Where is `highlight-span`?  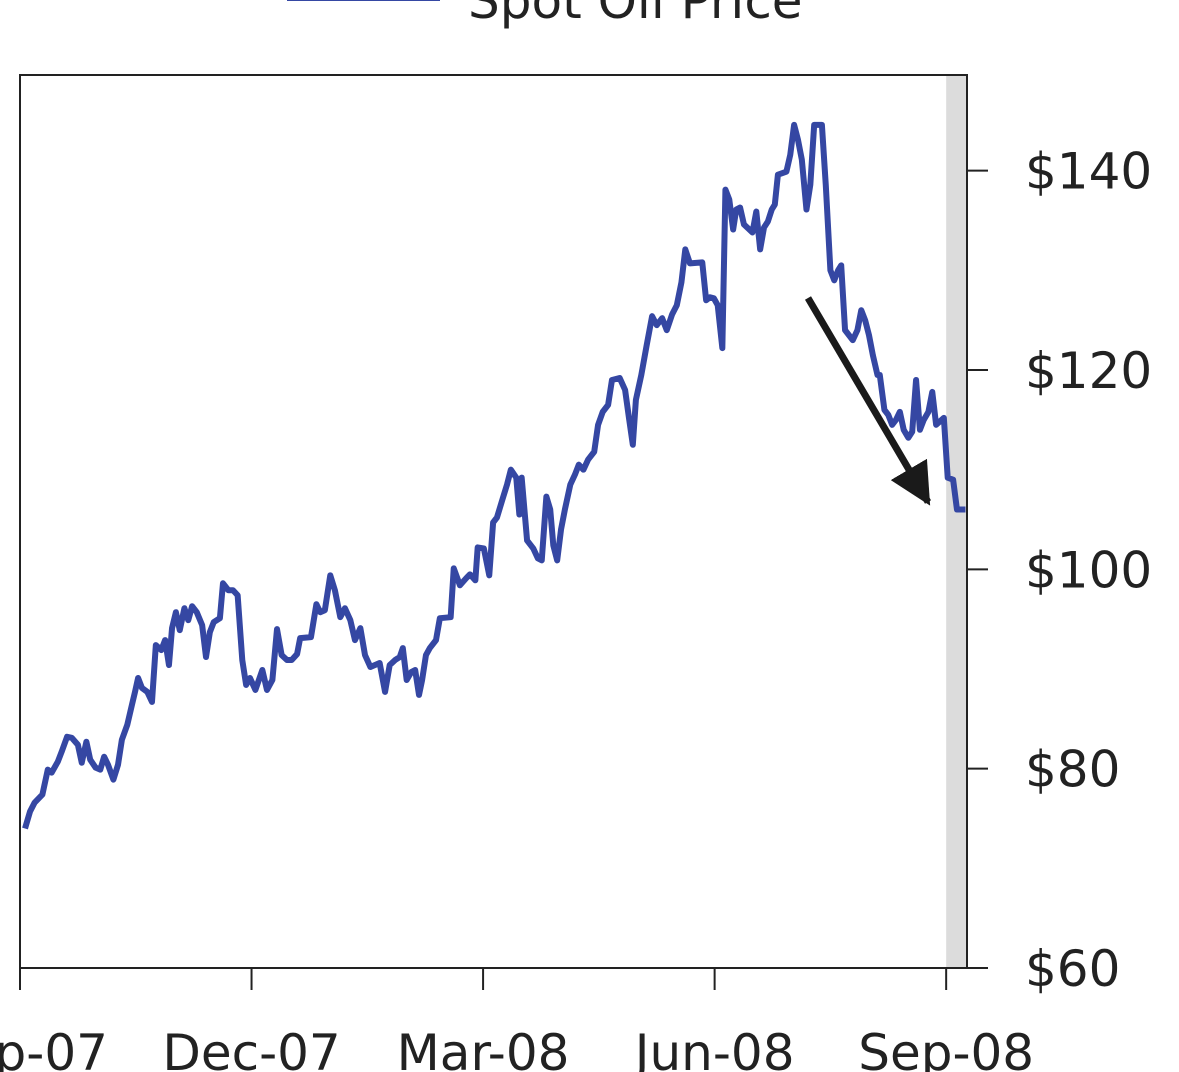
highlight-span is located at coordinates (956, 521).